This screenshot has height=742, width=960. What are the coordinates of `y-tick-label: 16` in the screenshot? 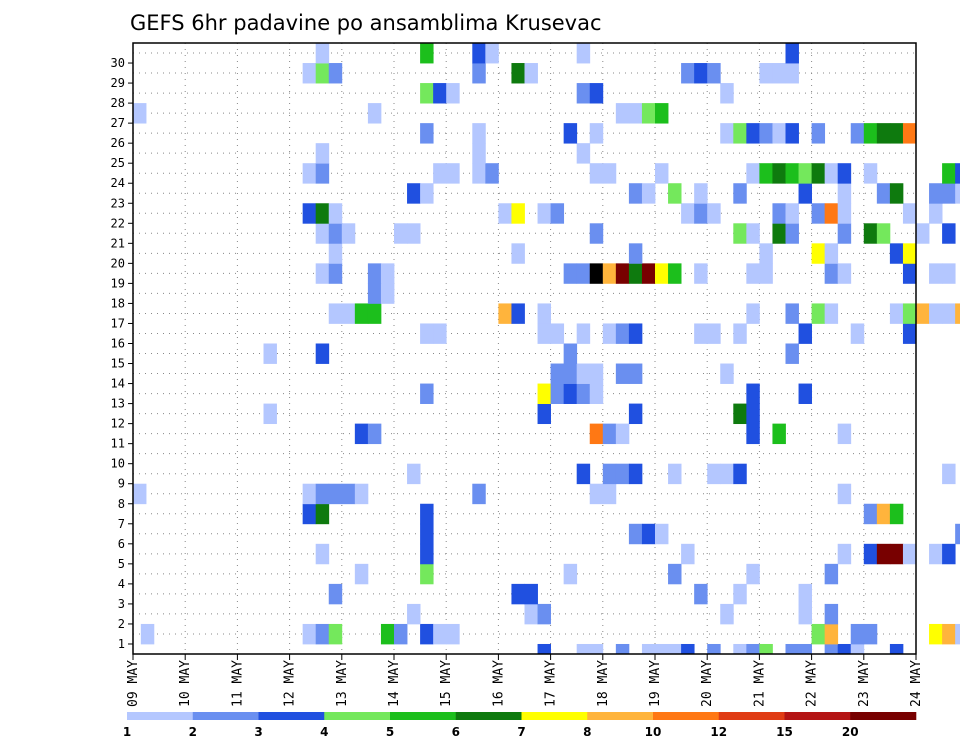 It's located at (118, 343).